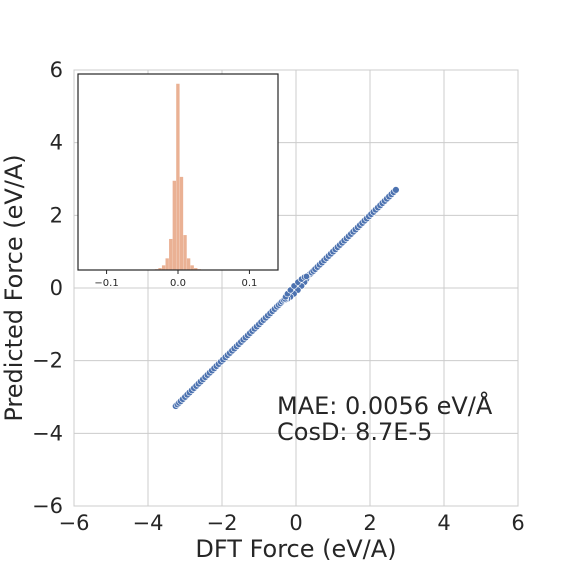 The height and width of the screenshot is (576, 576). I want to click on inset-histogram: −0.1 0.0 0.1, so click(178, 181).